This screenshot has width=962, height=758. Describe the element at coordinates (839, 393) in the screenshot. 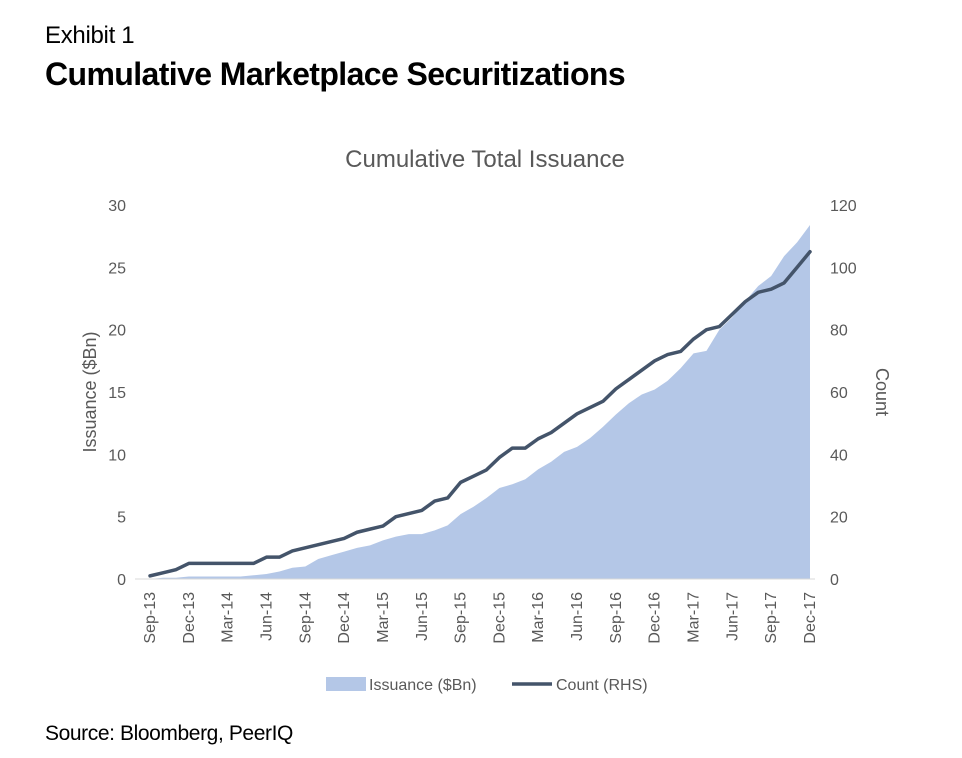

I see `right-tick-label: 60` at that location.